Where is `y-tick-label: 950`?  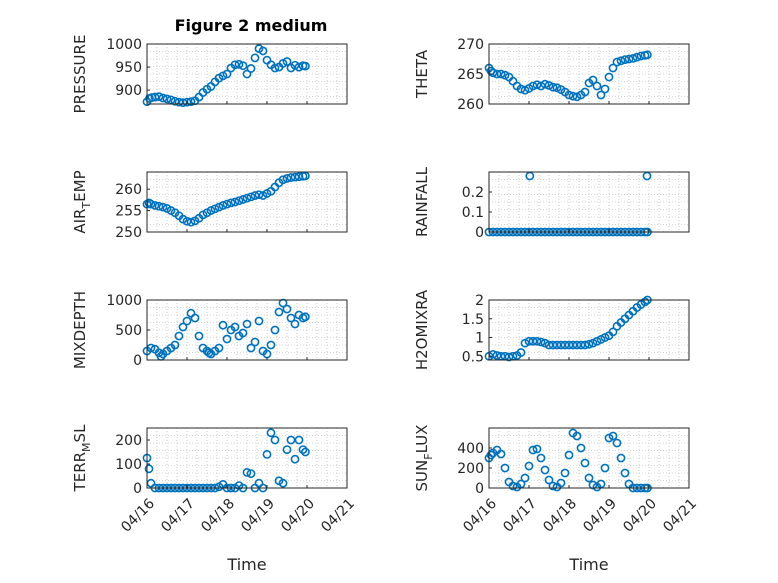 y-tick-label: 950 is located at coordinates (128, 68).